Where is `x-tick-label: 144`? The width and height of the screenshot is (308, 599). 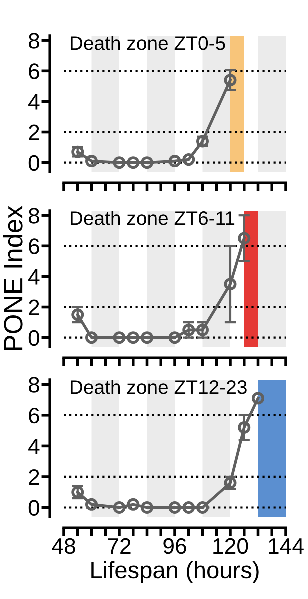
x-tick-label: 144 is located at coordinates (286, 546).